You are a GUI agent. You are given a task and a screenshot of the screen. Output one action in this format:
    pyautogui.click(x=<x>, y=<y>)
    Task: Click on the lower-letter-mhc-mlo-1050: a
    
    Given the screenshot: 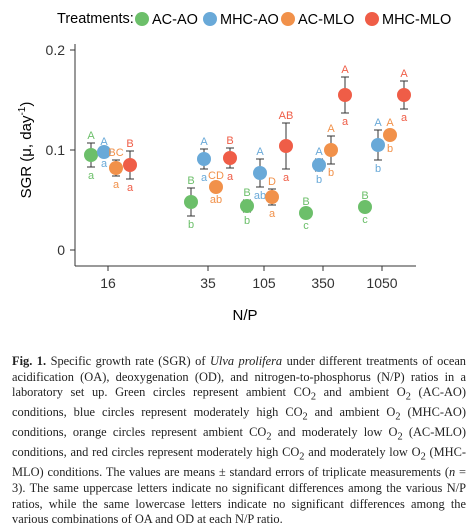 What is the action you would take?
    pyautogui.click(x=404, y=118)
    